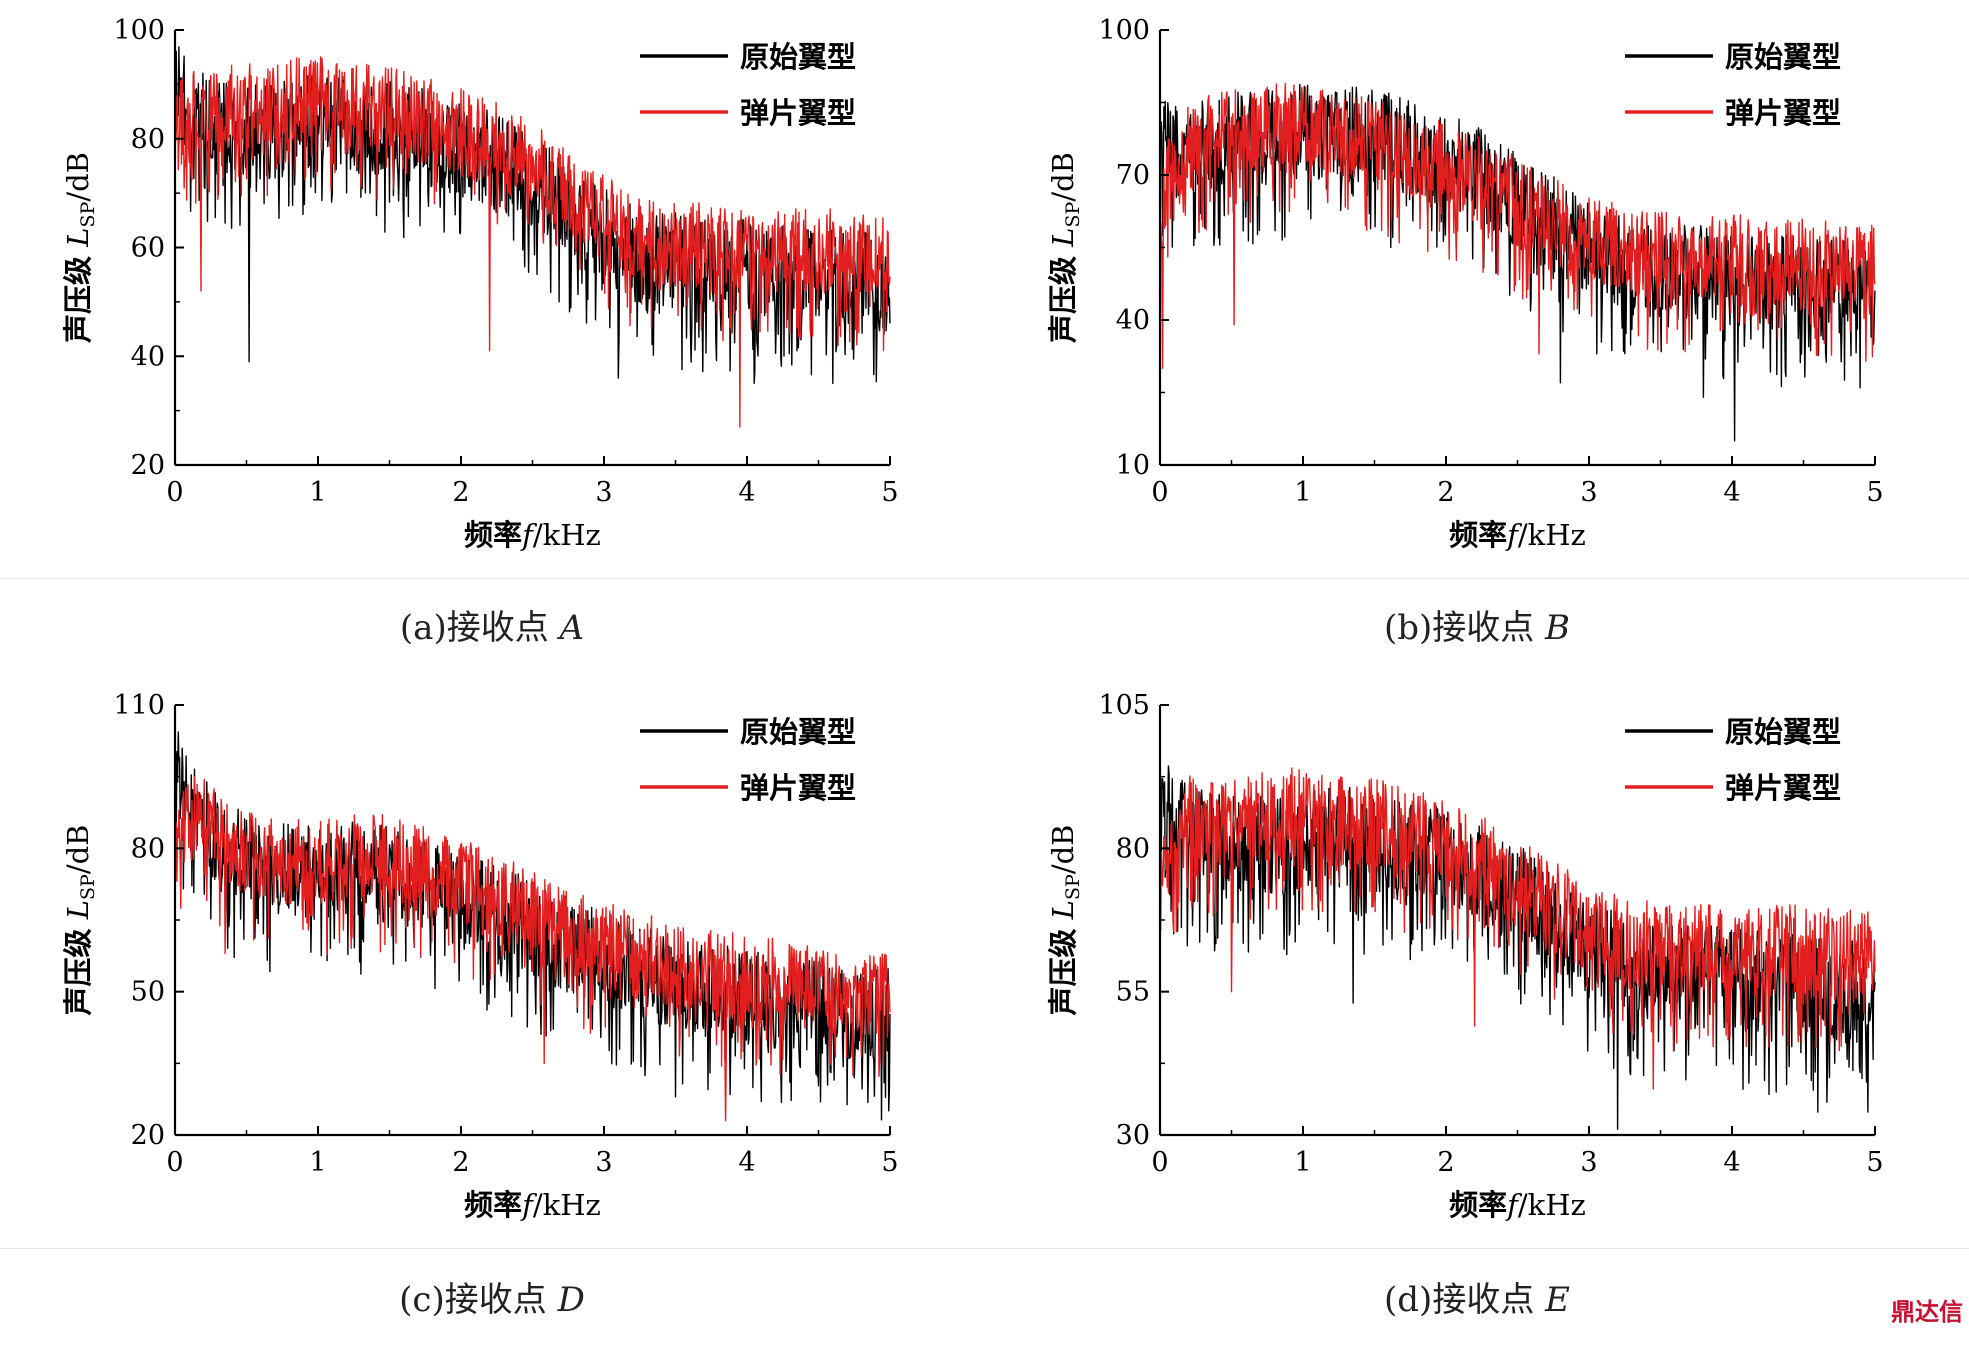 The height and width of the screenshot is (1350, 1969). What do you see at coordinates (148, 992) in the screenshot?
I see `y-tick-label: 50` at bounding box center [148, 992].